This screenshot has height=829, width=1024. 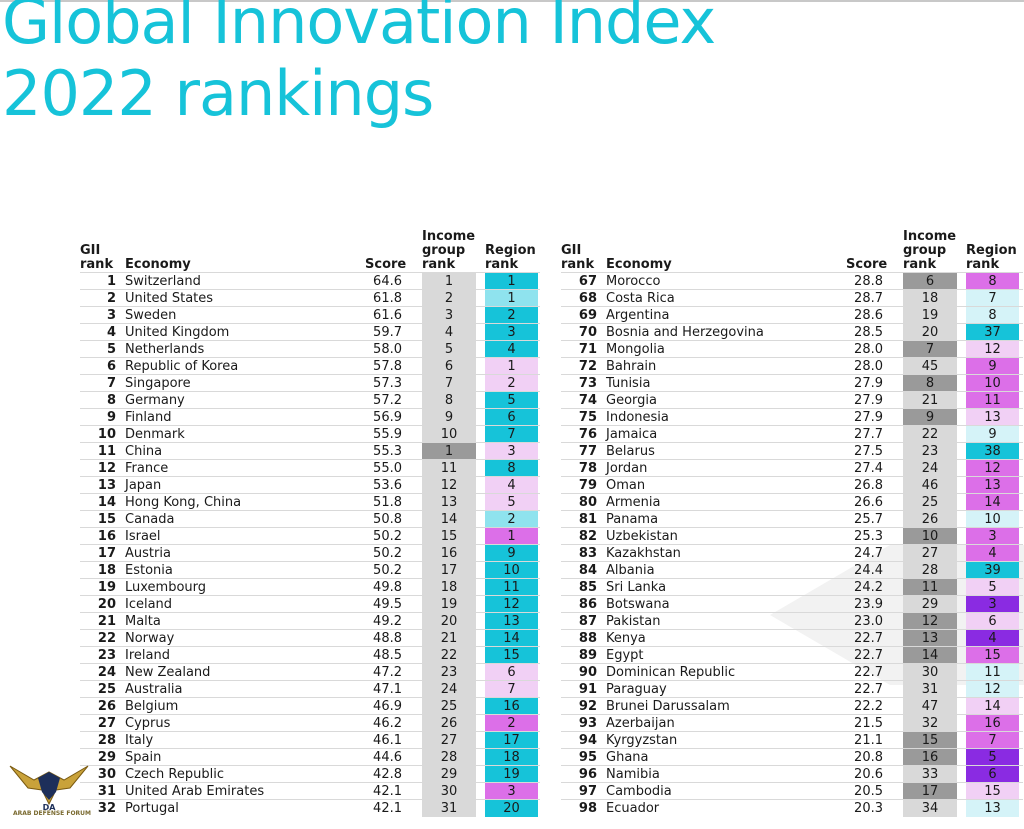 What do you see at coordinates (868, 298) in the screenshot?
I see `score: 28.7` at bounding box center [868, 298].